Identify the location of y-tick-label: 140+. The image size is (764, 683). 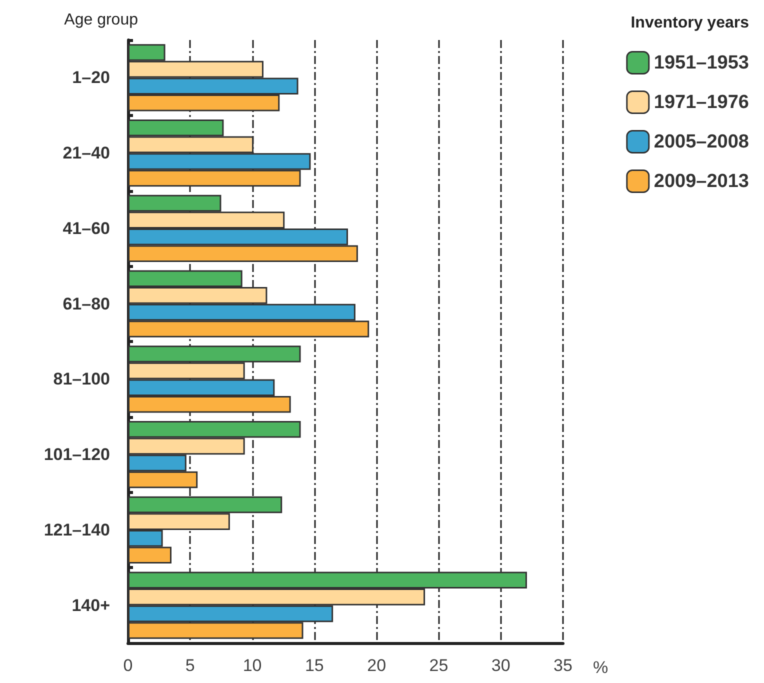
(91, 605).